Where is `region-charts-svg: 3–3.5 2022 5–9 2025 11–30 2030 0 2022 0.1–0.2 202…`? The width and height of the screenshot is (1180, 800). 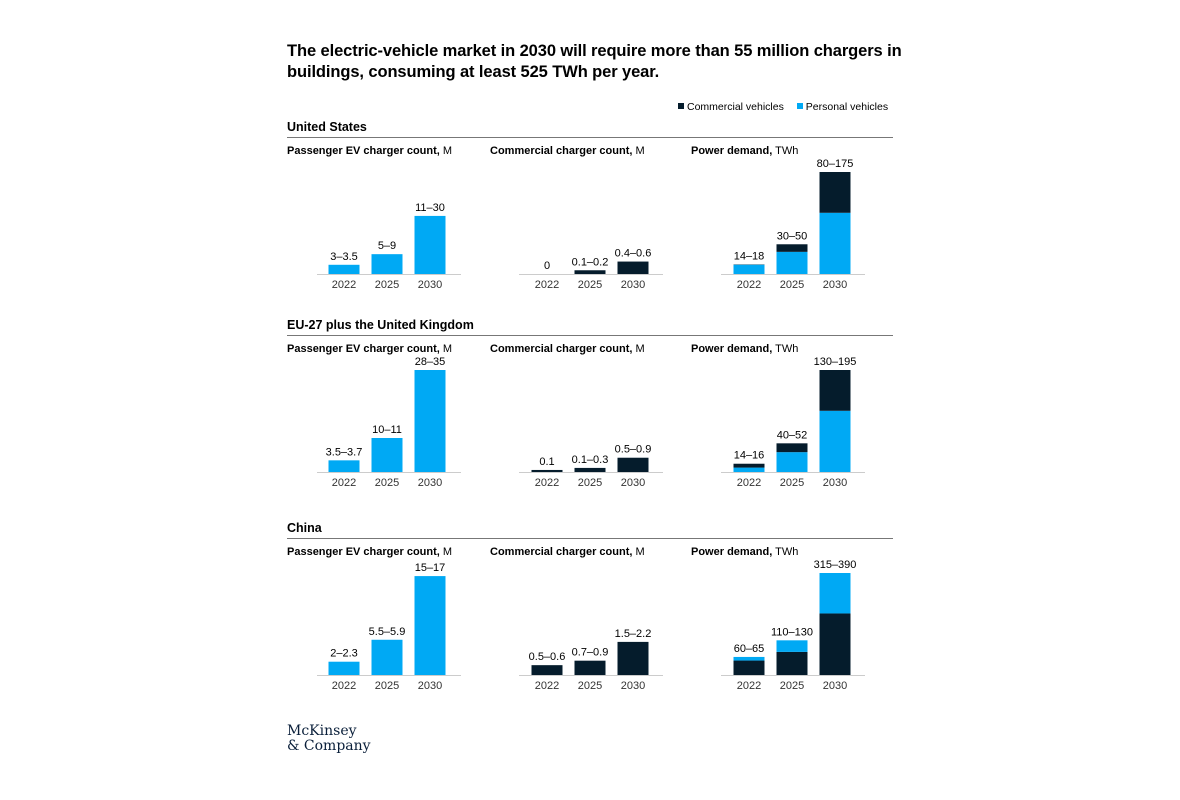 region-charts-svg: 3–3.5 2022 5–9 2025 11–30 2030 0 2022 0.1–0.2 202… is located at coordinates (591, 224).